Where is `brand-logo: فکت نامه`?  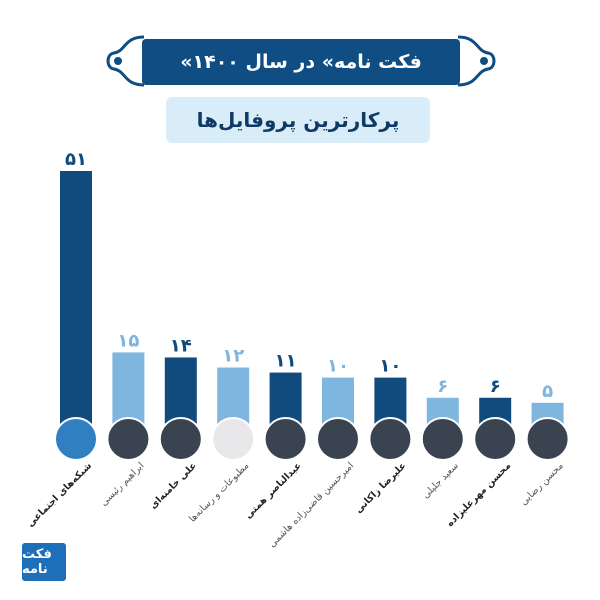
brand-logo: فکت نامه is located at coordinates (44, 562).